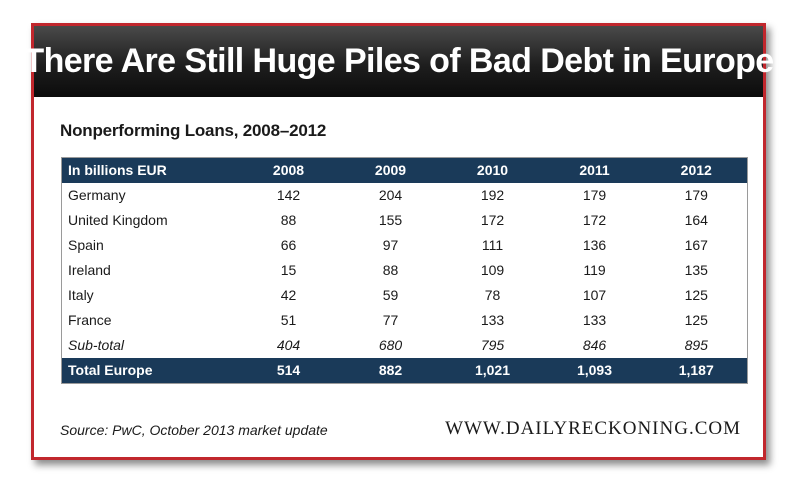 This screenshot has width=800, height=487. What do you see at coordinates (696, 170) in the screenshot?
I see `column-header-2012: 2012` at bounding box center [696, 170].